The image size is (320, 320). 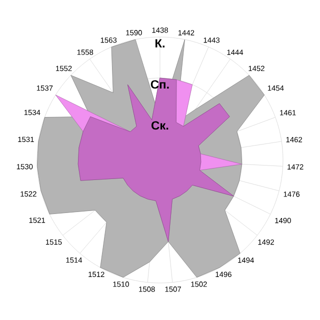 What do you see at coordinates (160, 125) in the screenshot?
I see `y-tick-label: Ск.` at bounding box center [160, 125].